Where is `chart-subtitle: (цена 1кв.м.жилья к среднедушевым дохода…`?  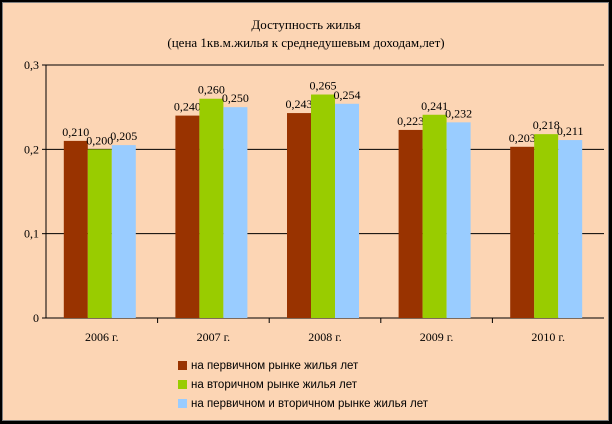
chart-subtitle: (цена 1кв.м.жилья к среднедушевым дохода… is located at coordinates (306, 42).